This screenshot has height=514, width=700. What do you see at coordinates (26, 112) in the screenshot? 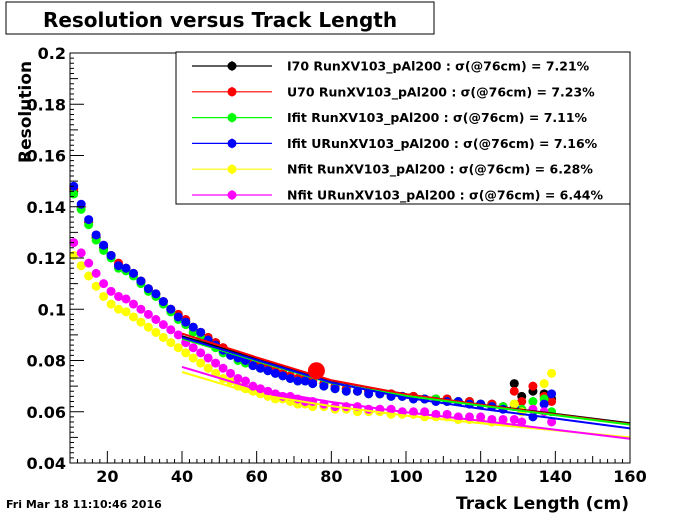
I see `y-axis-label: Resolution` at bounding box center [26, 112].